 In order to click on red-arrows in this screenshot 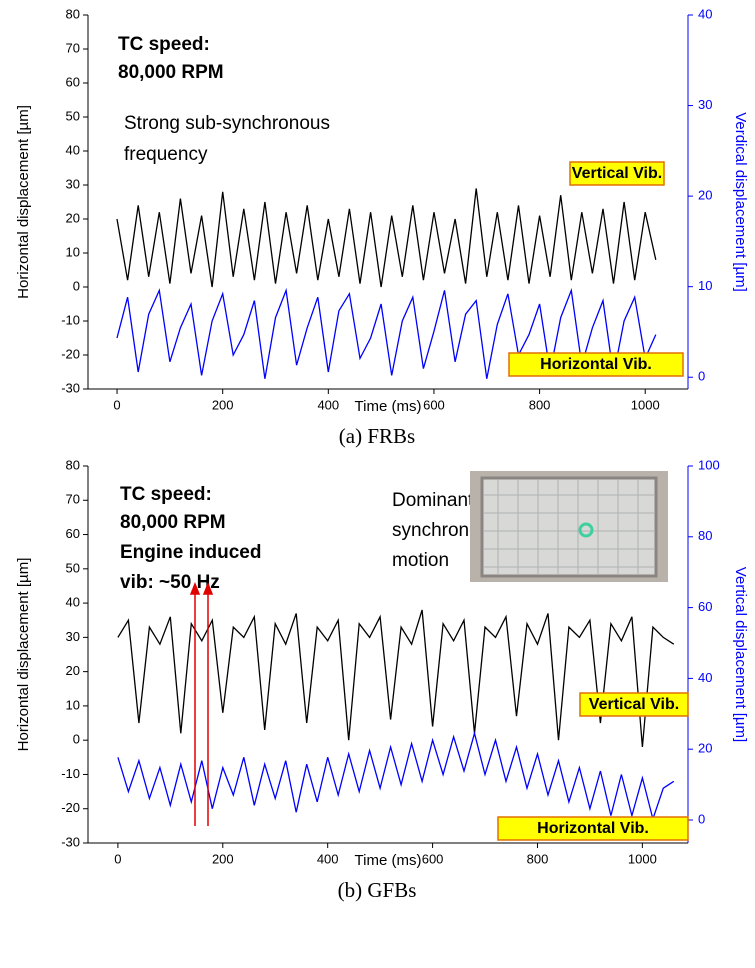, I will do `click(201, 703)`.